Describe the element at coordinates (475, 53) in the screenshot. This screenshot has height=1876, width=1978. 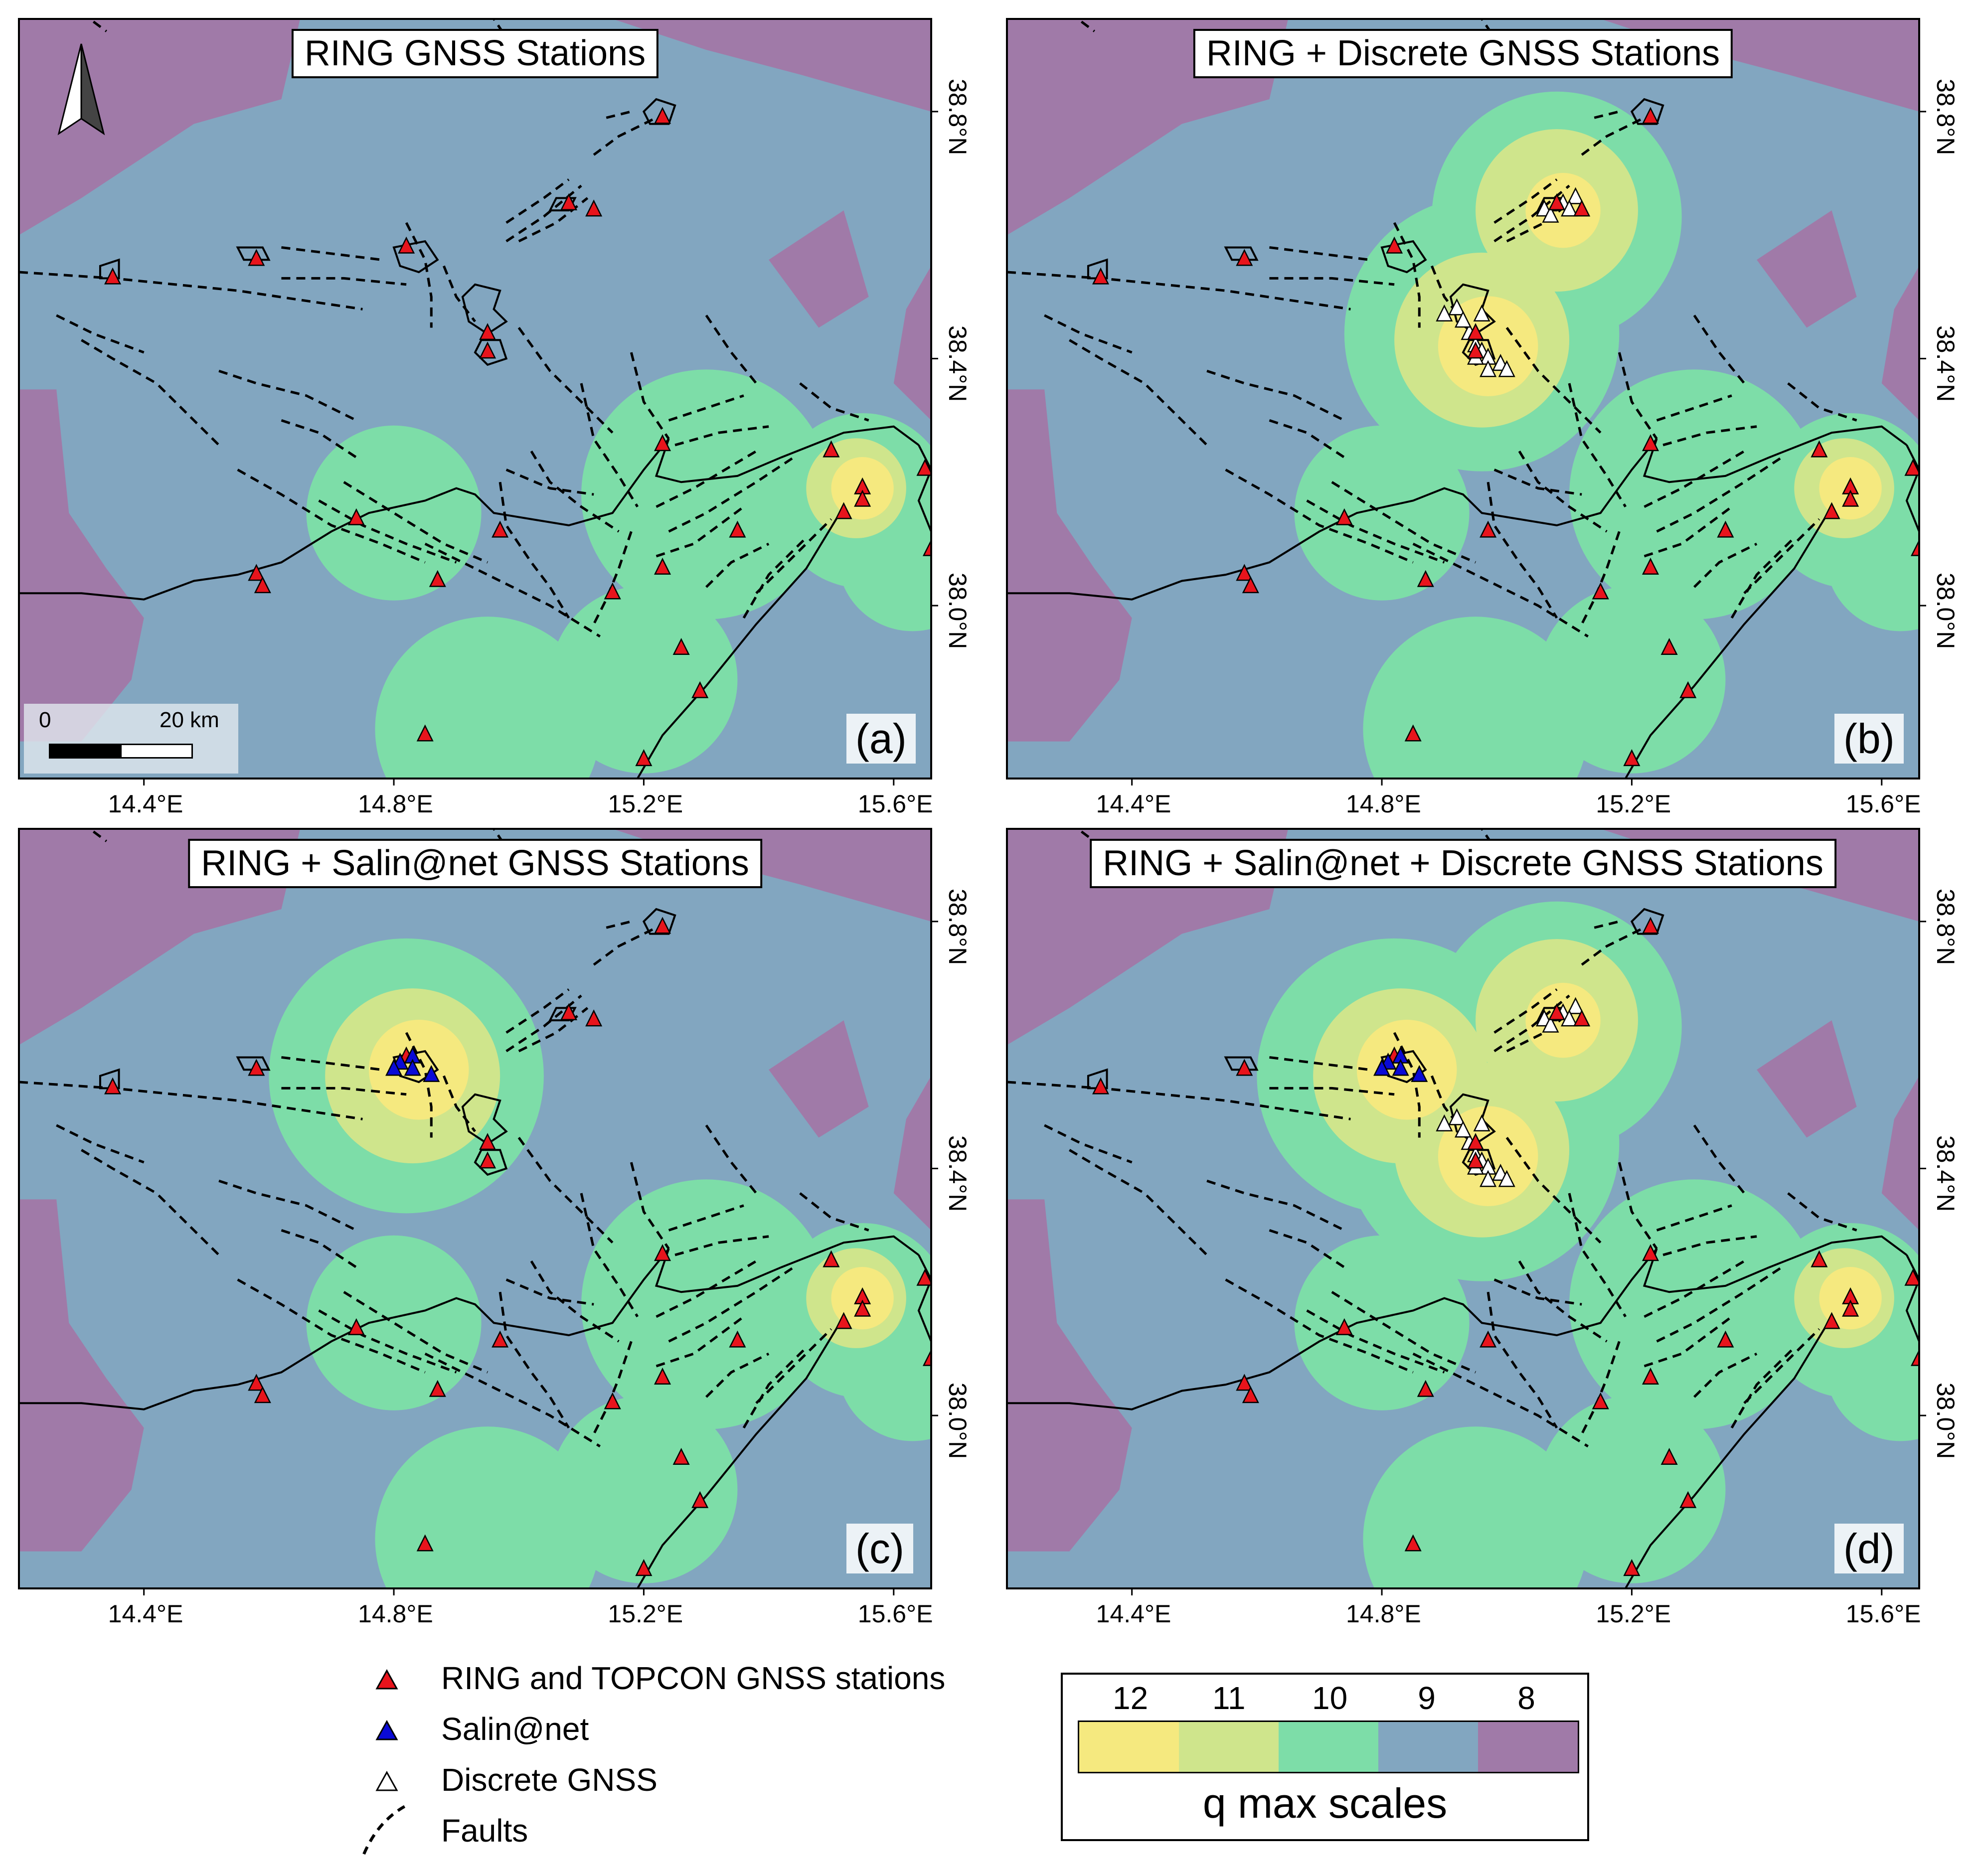
I see `panel-title: RING GNSS Stations` at that location.